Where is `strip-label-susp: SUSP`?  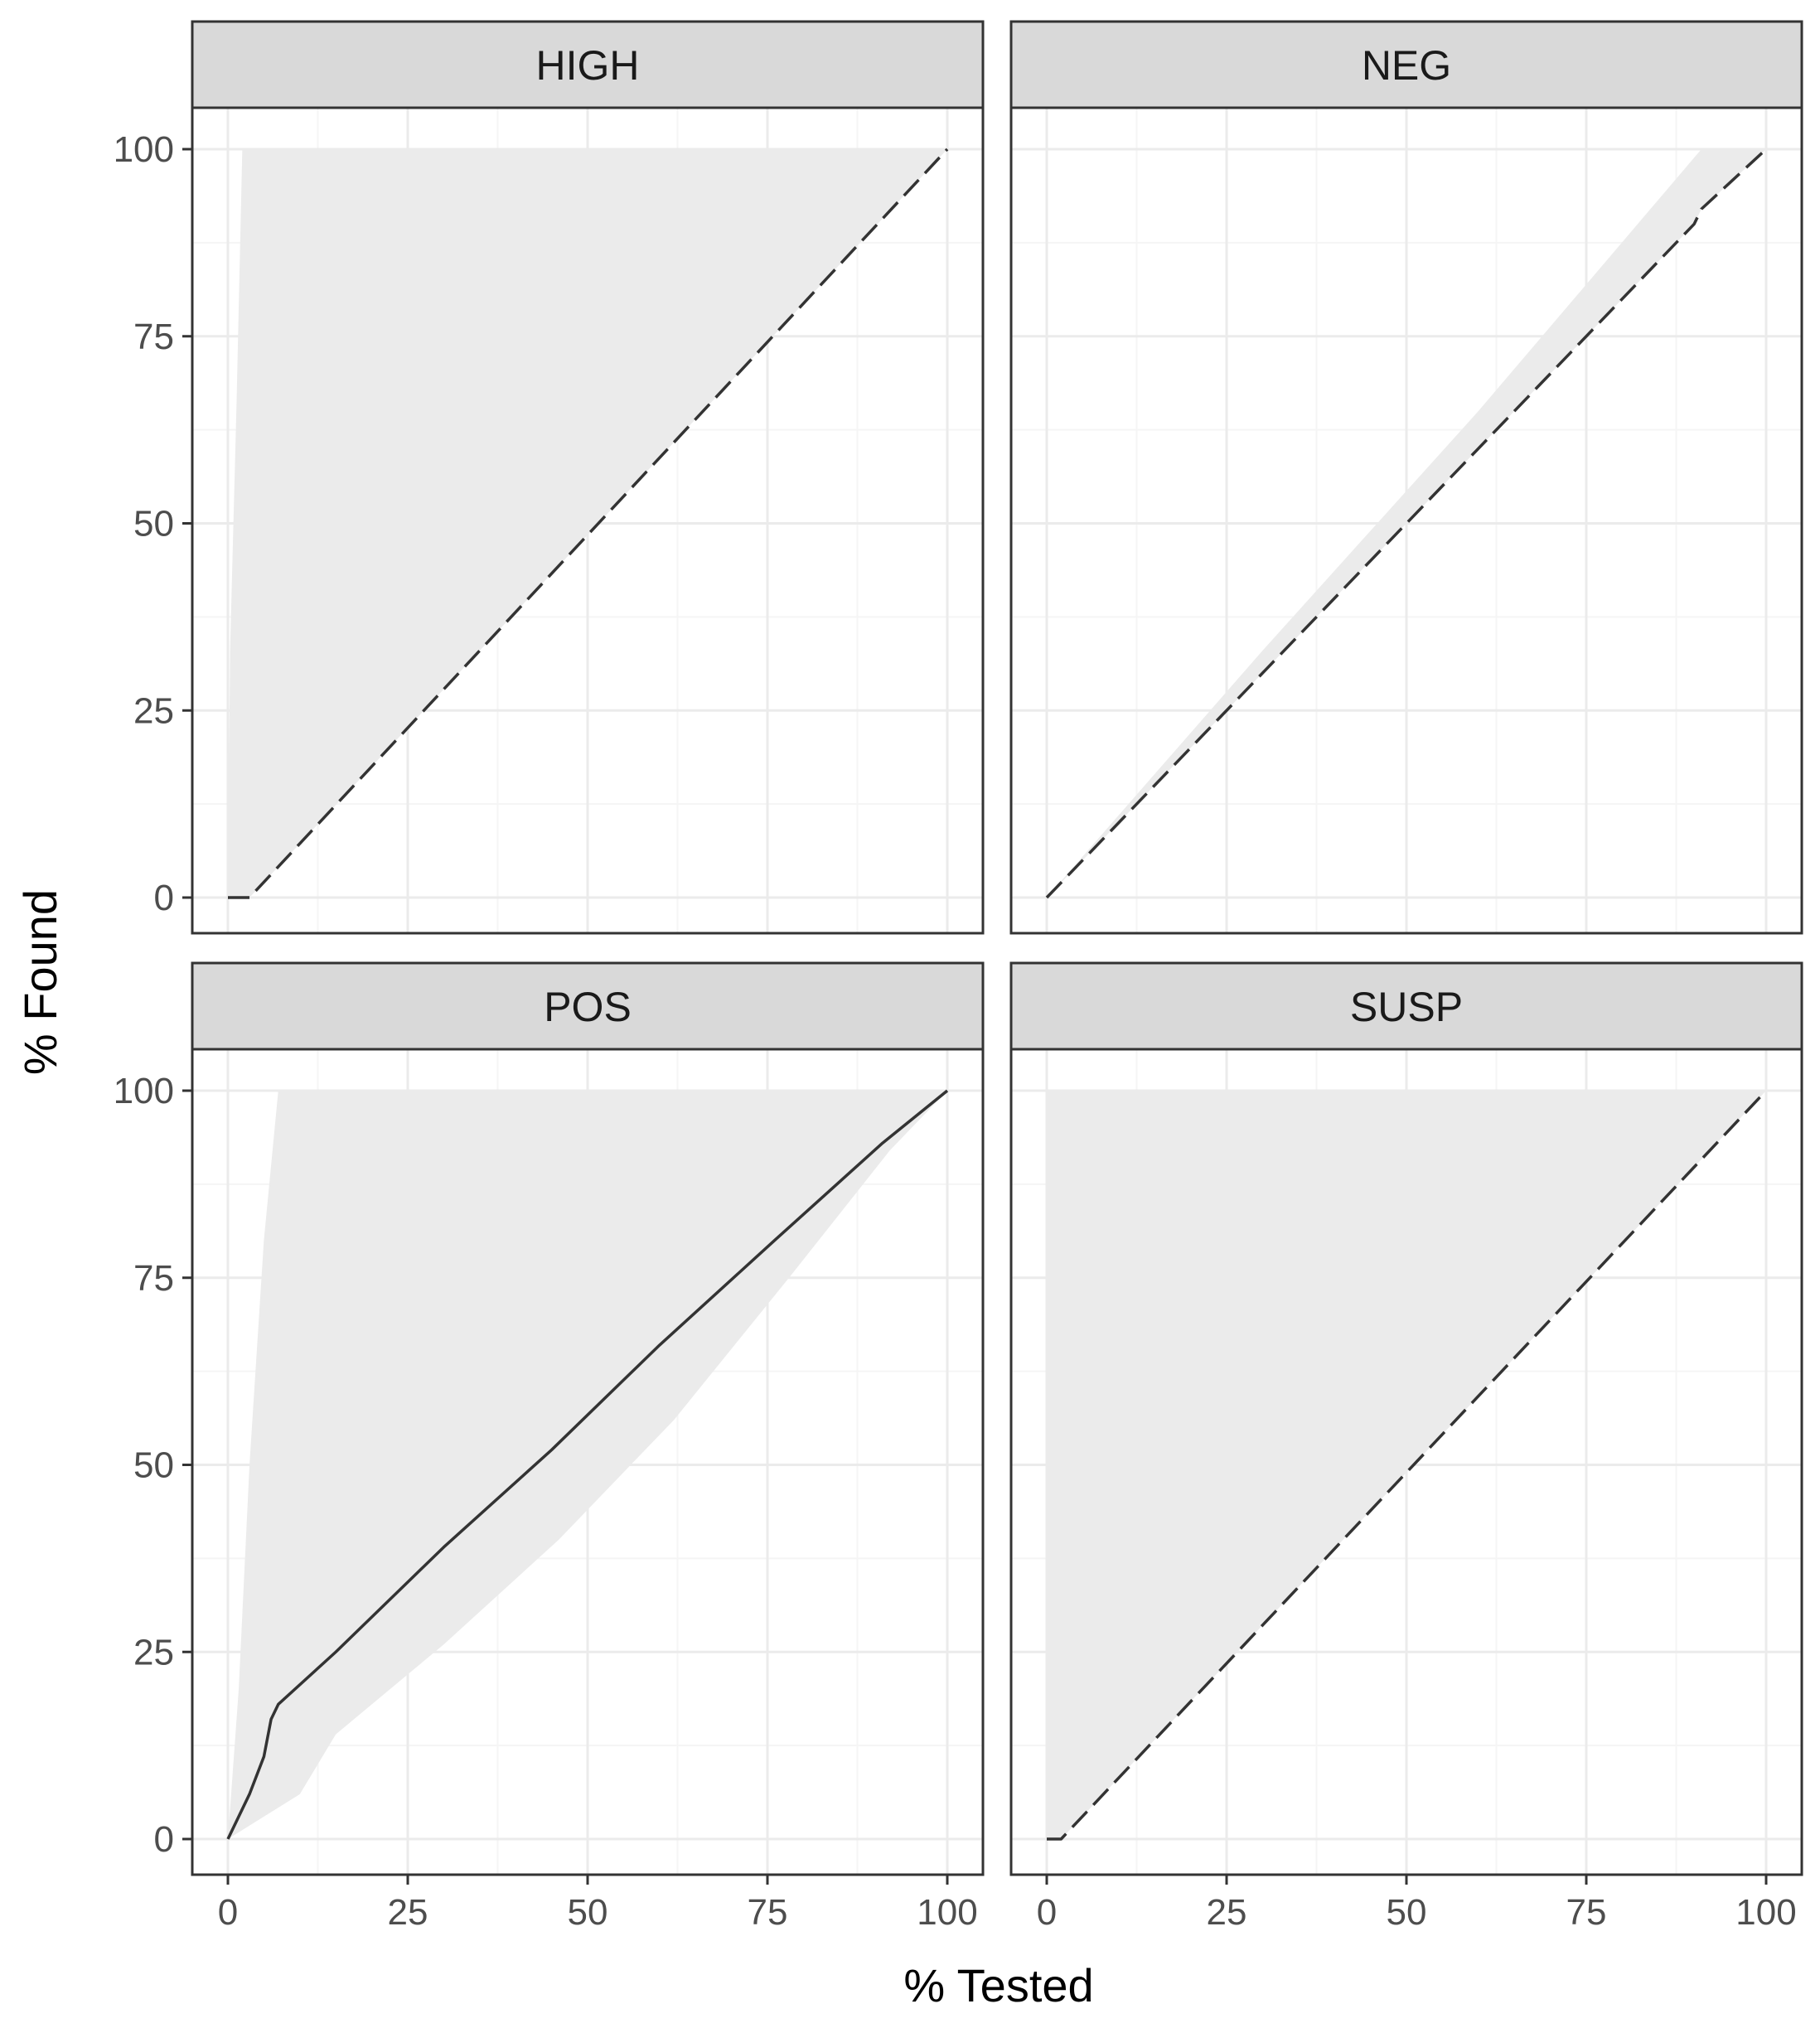
strip-label-susp: SUSP is located at coordinates (1406, 1007).